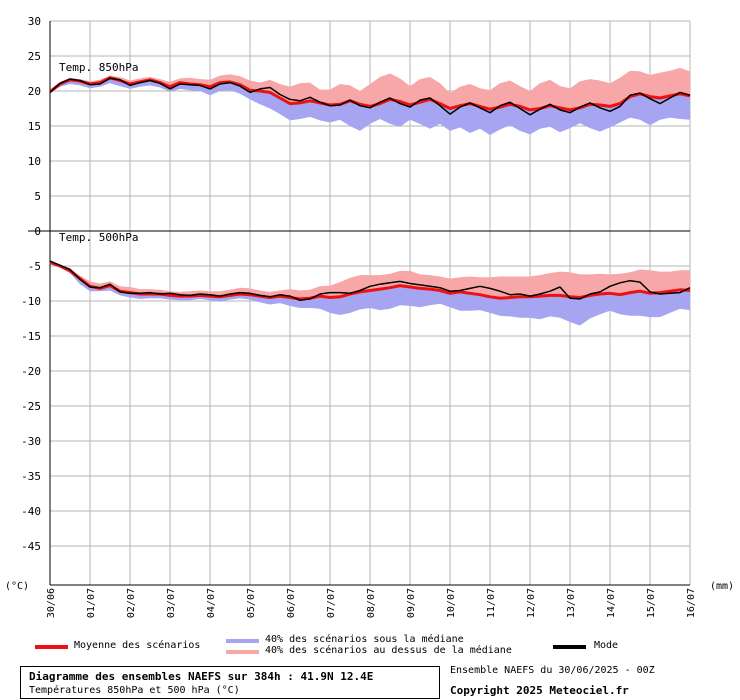 The width and height of the screenshot is (740, 700). Describe the element at coordinates (31, 301) in the screenshot. I see `y-tick-label: -10` at that location.